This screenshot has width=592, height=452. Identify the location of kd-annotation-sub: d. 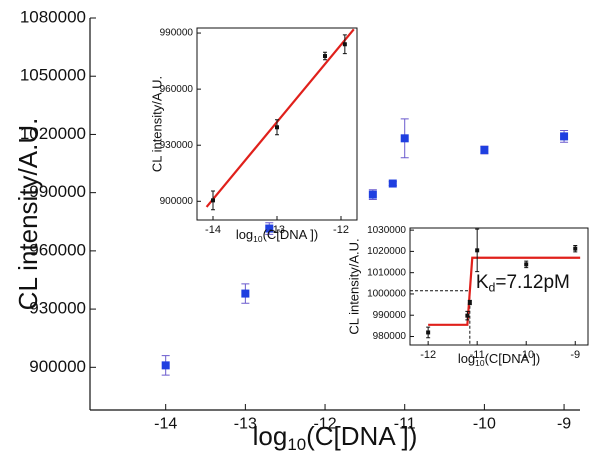
(492, 288).